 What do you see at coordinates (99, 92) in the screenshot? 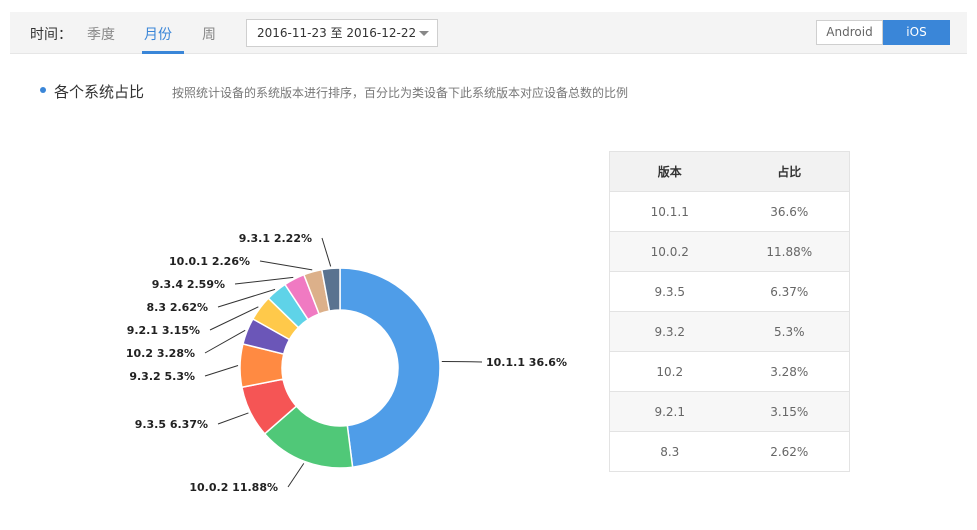
I see `section-title: 各个系统占比` at bounding box center [99, 92].